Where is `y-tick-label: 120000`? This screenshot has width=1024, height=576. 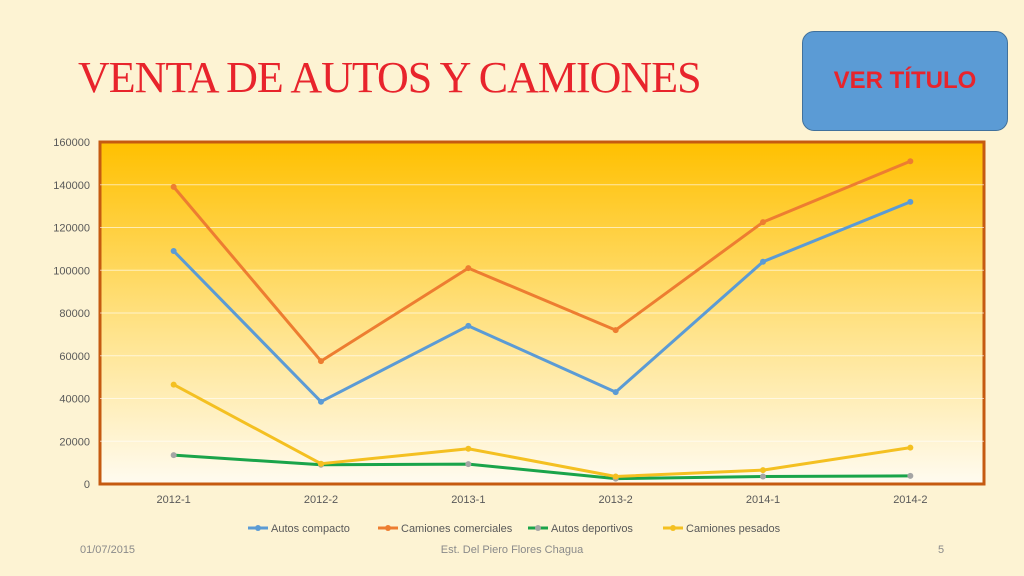
y-tick-label: 120000 is located at coordinates (71, 229).